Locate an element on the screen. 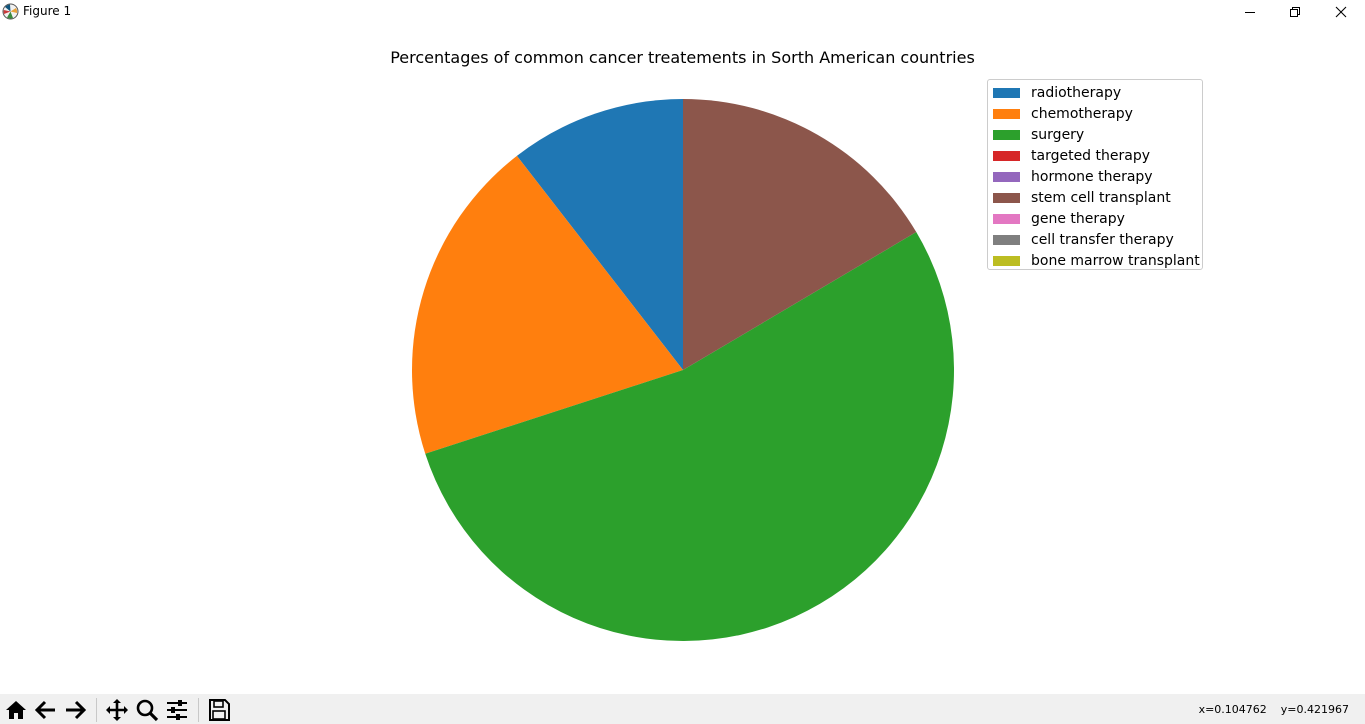 This screenshot has height=724, width=1365. forward-button is located at coordinates (75, 710).